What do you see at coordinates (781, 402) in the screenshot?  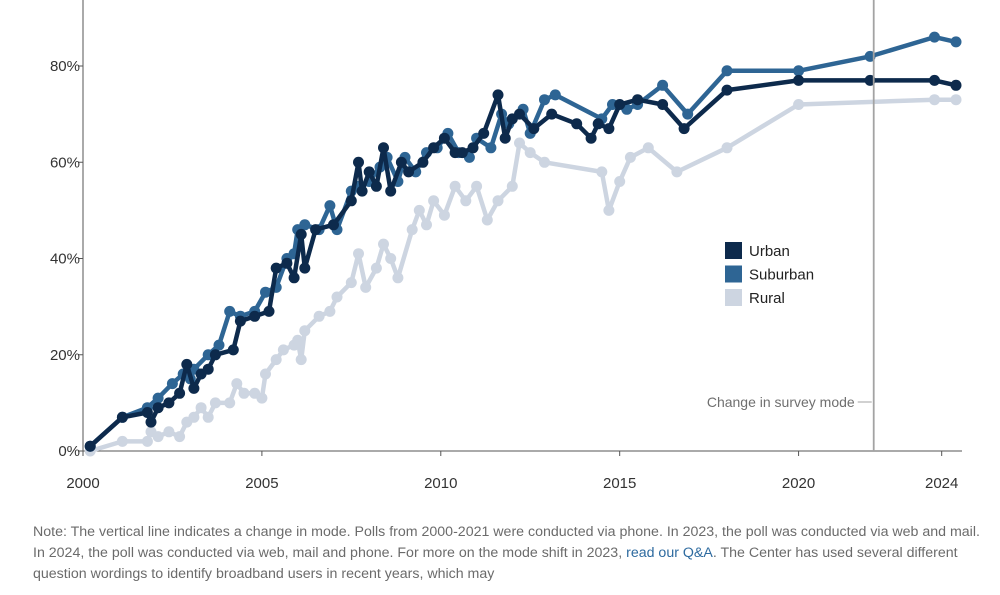 I see `mode-change-label: Change in survey mode` at bounding box center [781, 402].